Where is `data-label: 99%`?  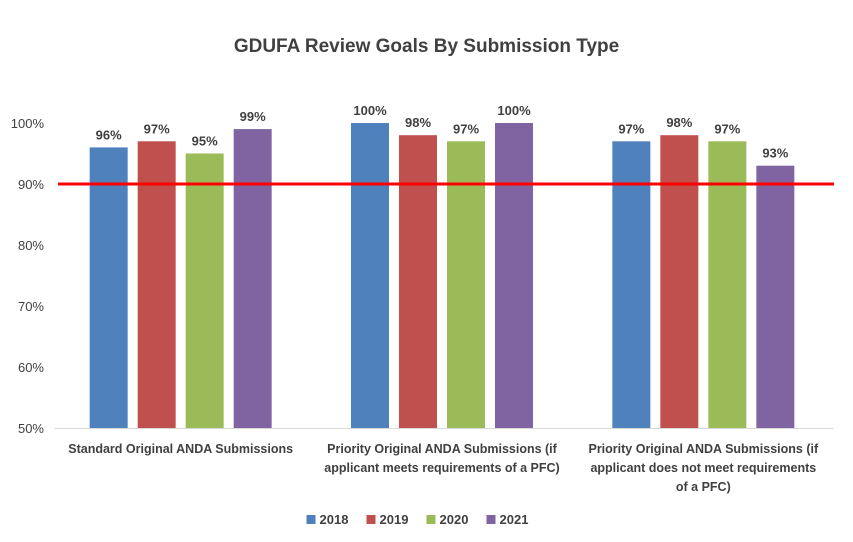 data-label: 99% is located at coordinates (253, 116).